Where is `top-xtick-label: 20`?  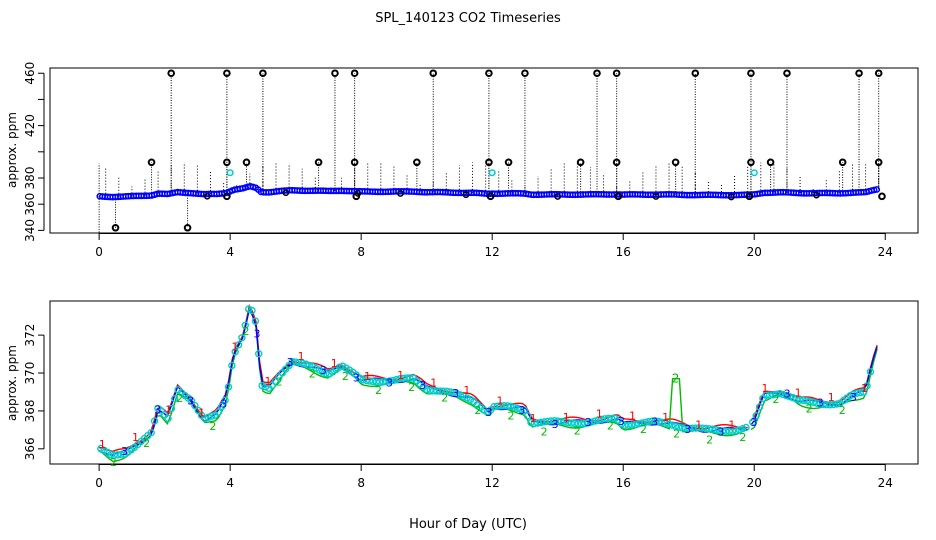
top-xtick-label: 20 is located at coordinates (754, 252).